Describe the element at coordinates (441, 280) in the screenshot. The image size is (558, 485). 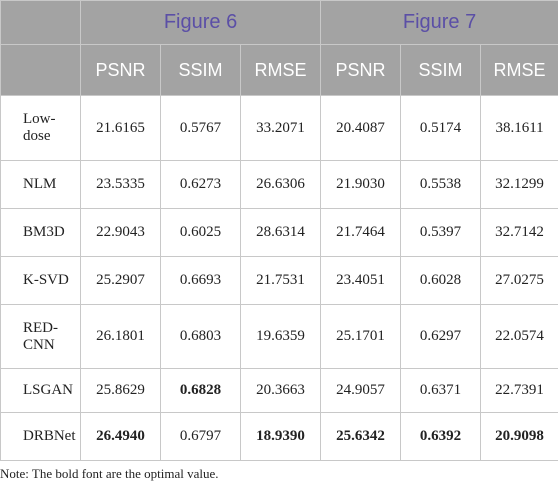
I see `metric-value: 0.6028` at that location.